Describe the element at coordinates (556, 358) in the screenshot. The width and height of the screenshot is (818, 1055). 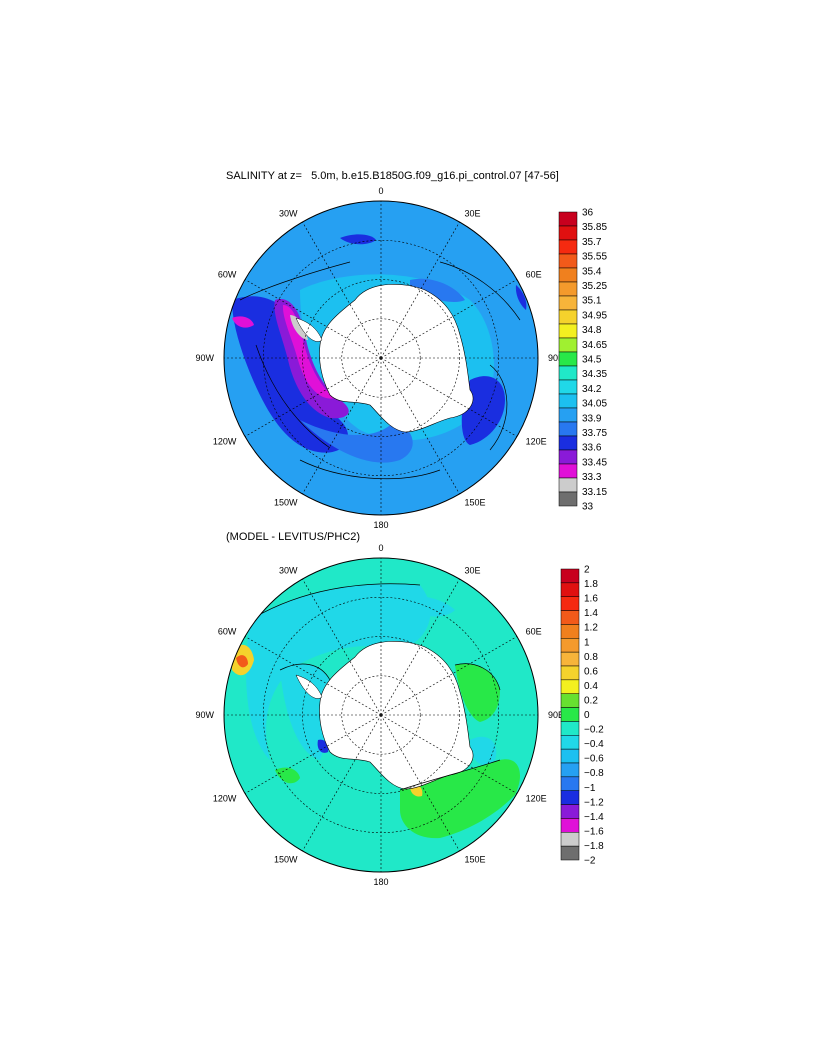
I see `longitude-label: 90E` at that location.